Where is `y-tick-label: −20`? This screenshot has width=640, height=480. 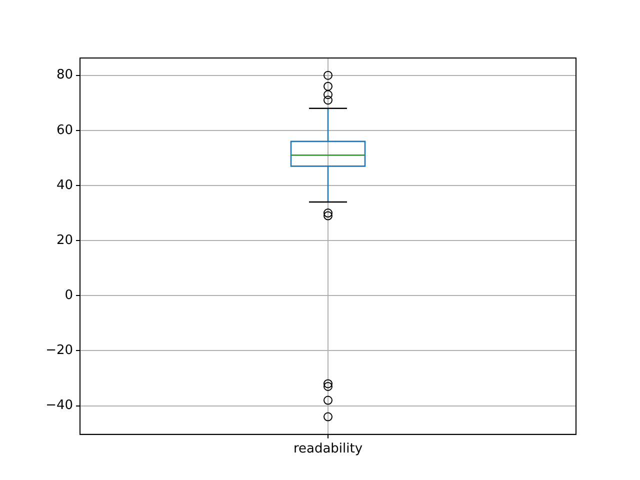 y-tick-label: −20 is located at coordinates (59, 350).